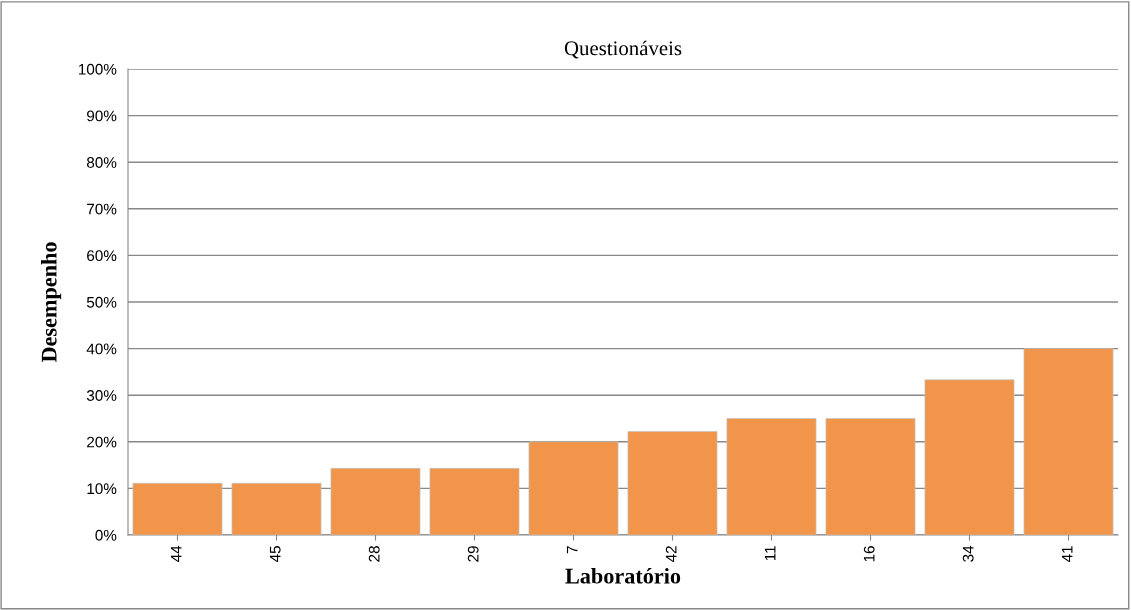  I want to click on x-tick-label: 44, so click(176, 554).